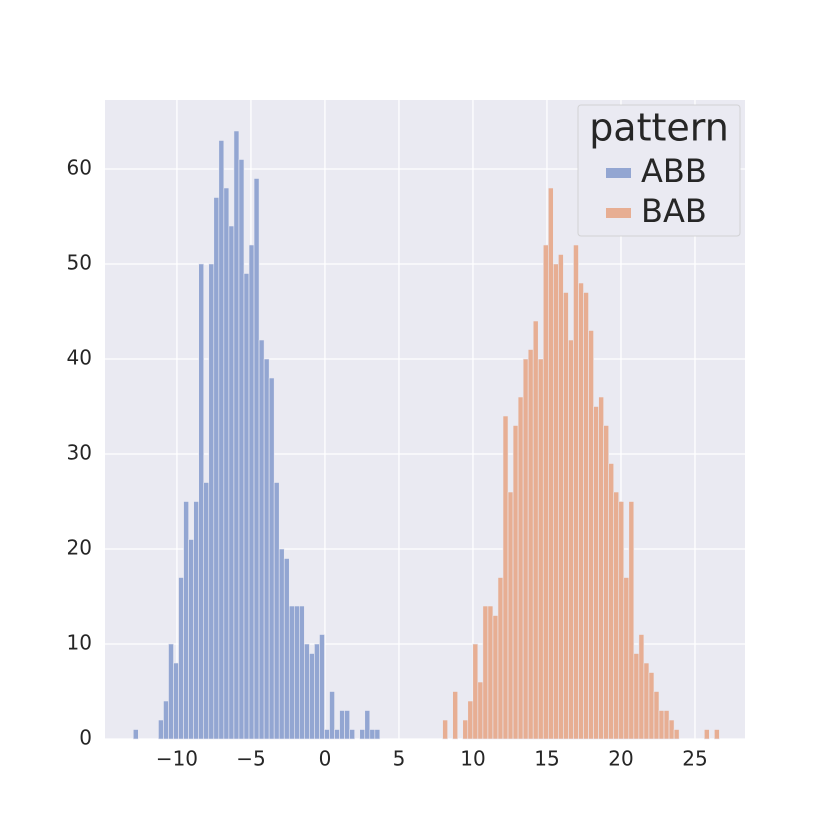 Image resolution: width=830 pixels, height=830 pixels. I want to click on x-tick-label: −10, so click(177, 759).